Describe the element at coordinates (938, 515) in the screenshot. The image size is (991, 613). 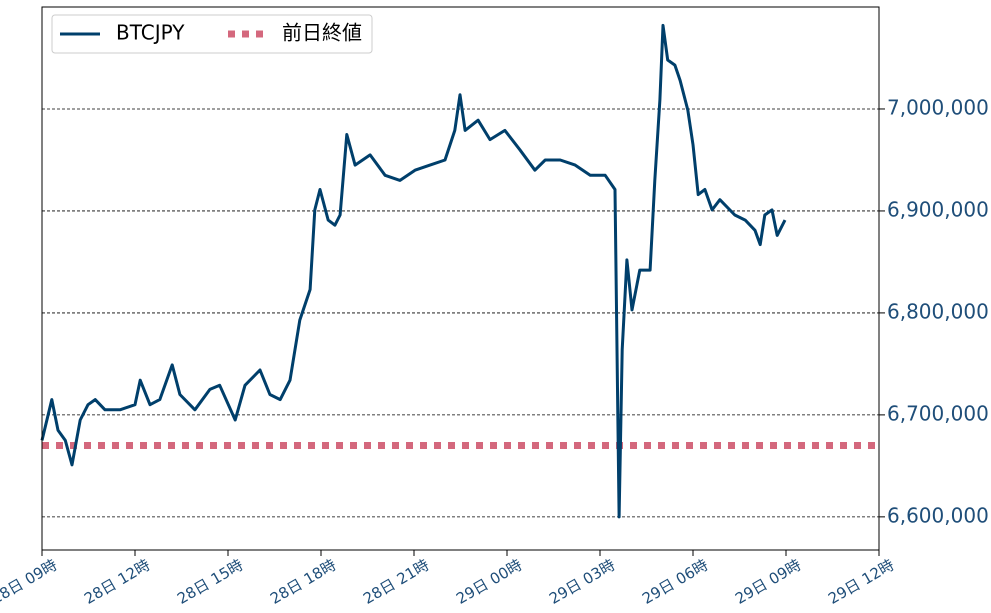
I see `y-tick-label: 6,600,000` at that location.